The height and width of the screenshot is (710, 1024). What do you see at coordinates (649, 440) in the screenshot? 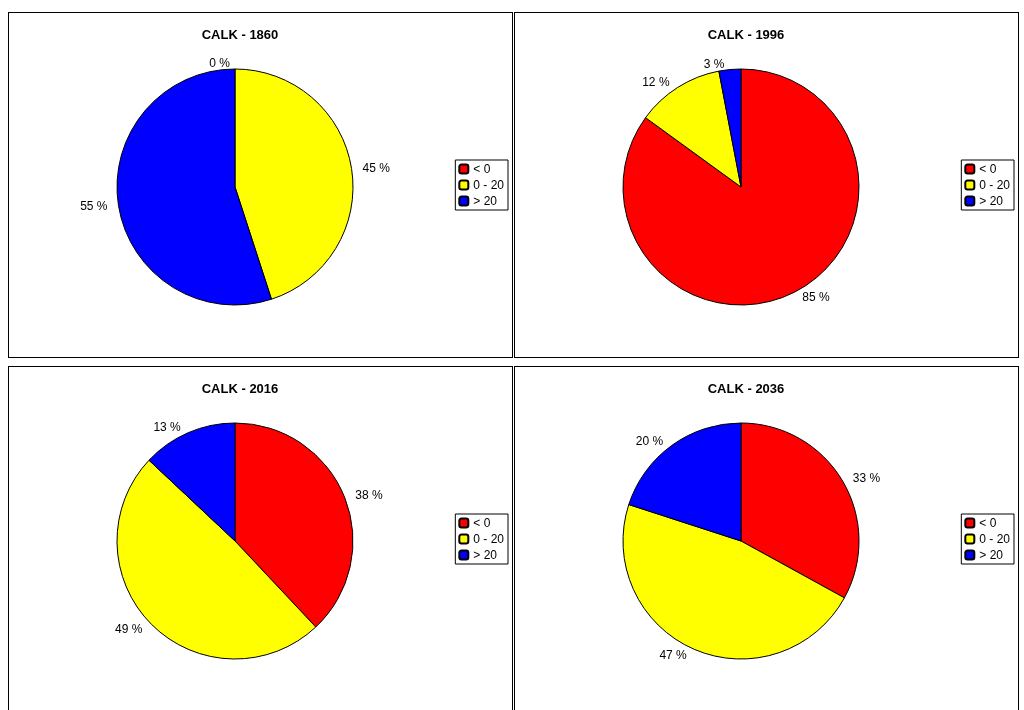
I see `data-label: 20 %` at bounding box center [649, 440].